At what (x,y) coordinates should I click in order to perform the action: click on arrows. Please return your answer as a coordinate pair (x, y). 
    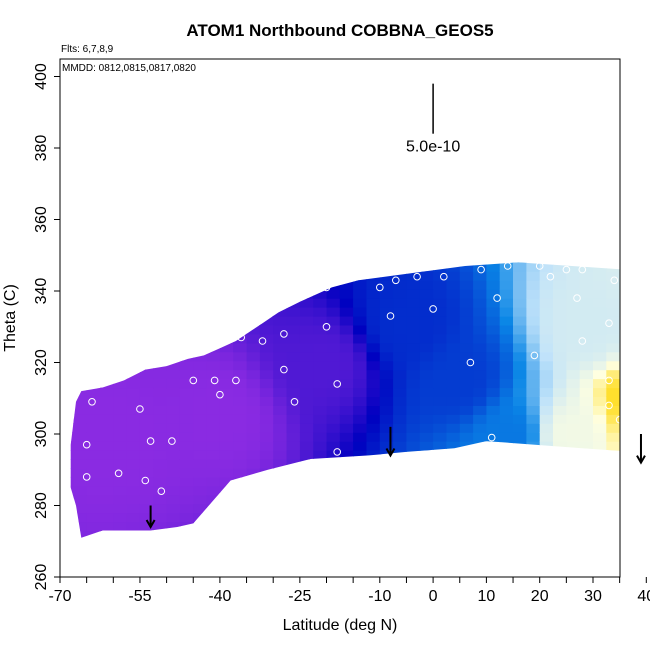
    Looking at the image, I should click on (395, 477).